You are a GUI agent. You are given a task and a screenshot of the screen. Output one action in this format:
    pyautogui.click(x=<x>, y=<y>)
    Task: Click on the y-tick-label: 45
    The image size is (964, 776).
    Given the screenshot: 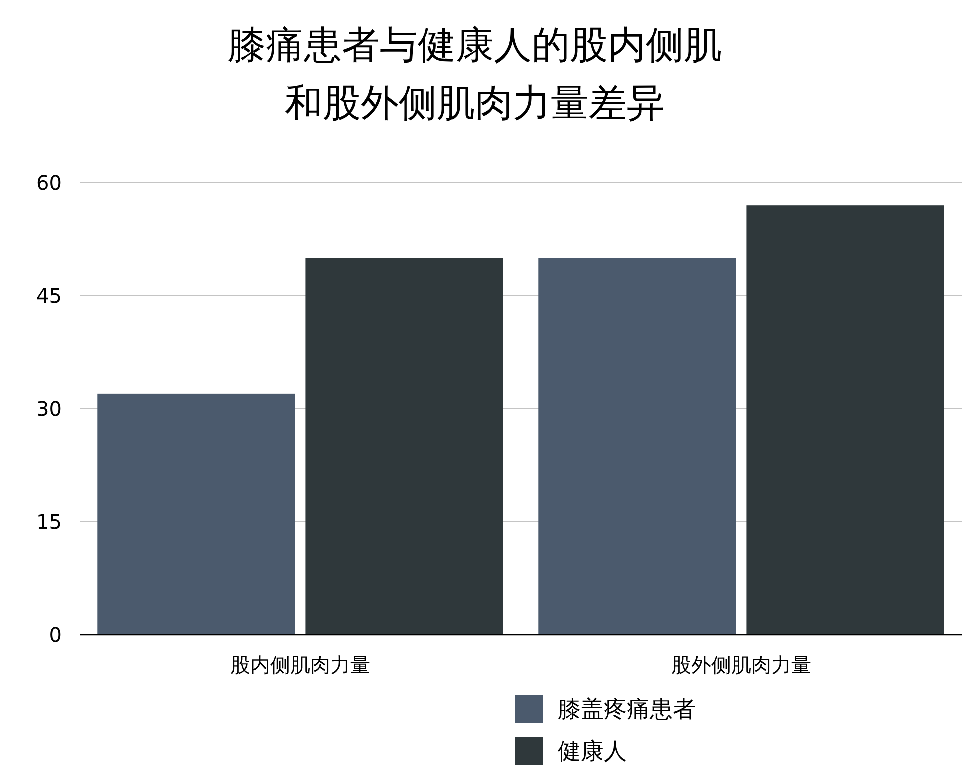 What is the action you would take?
    pyautogui.click(x=49, y=296)
    